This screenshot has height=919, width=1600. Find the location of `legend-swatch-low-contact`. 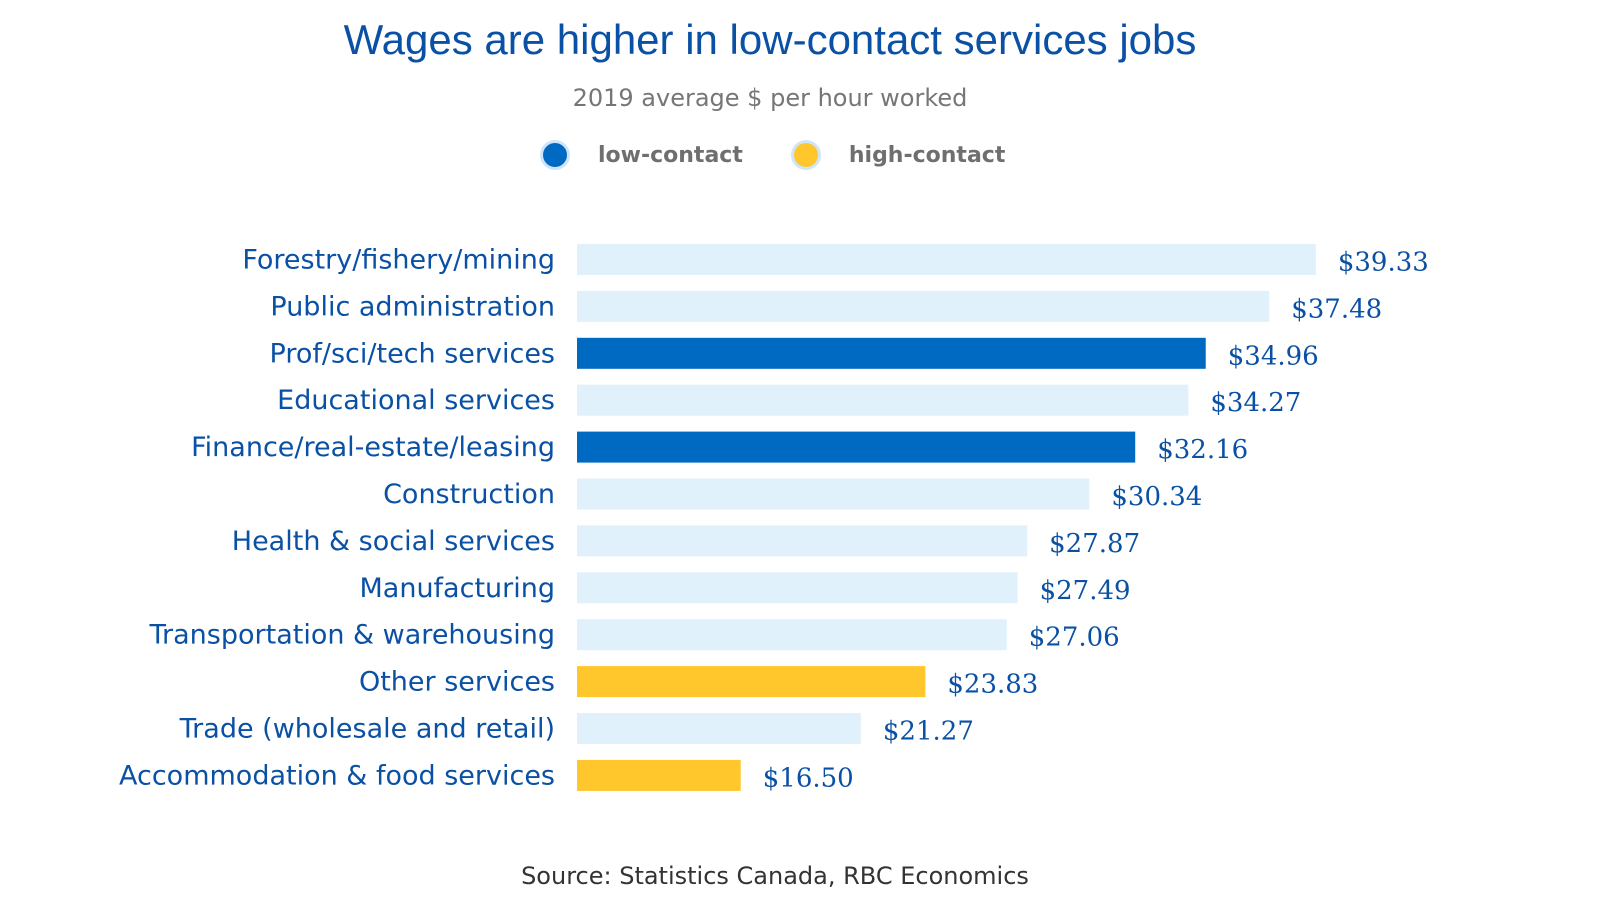

legend-swatch-low-contact is located at coordinates (555, 155).